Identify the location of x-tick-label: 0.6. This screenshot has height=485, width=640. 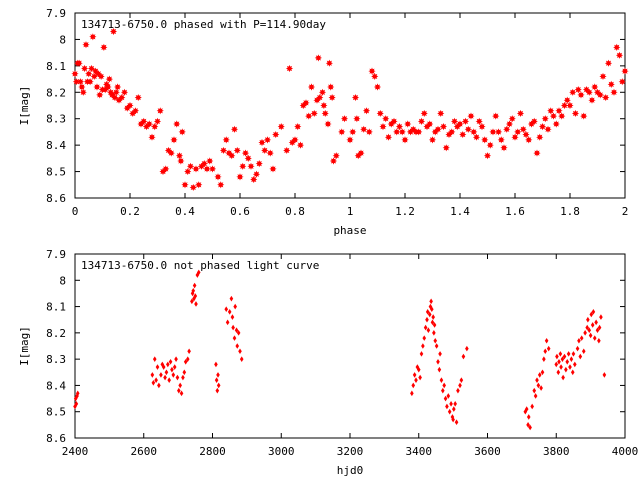
(240, 211).